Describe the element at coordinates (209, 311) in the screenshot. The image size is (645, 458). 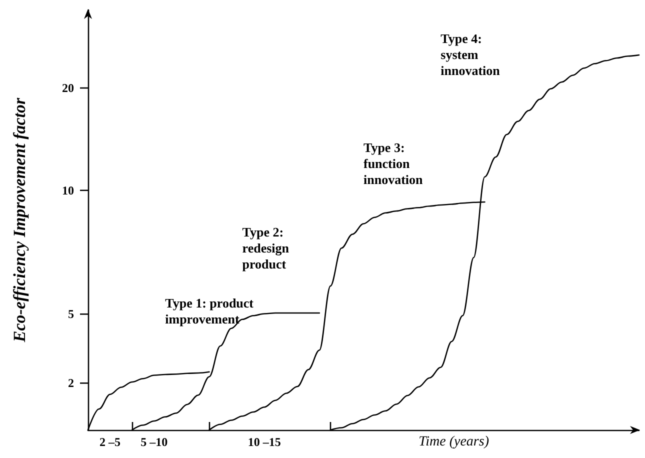
I see `annotation: Type 1: product improvement` at that location.